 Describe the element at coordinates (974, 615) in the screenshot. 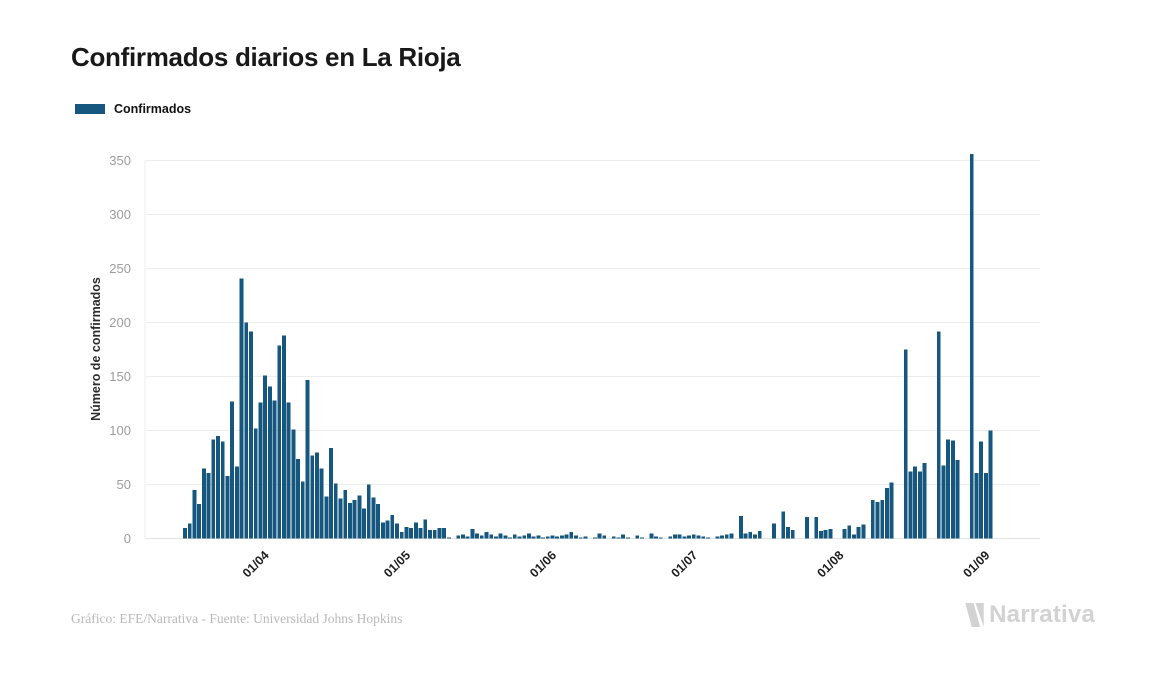

I see `narrativa-logo-icon` at that location.